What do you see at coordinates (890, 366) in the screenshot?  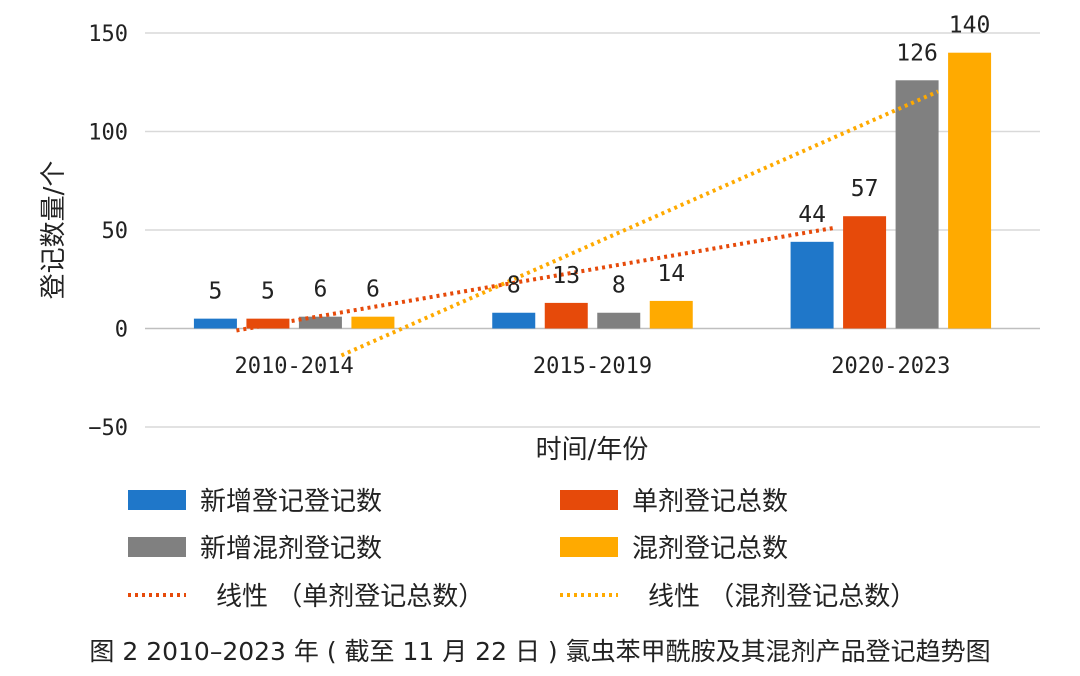 I see `x-category-label: 2020-2023` at bounding box center [890, 366].